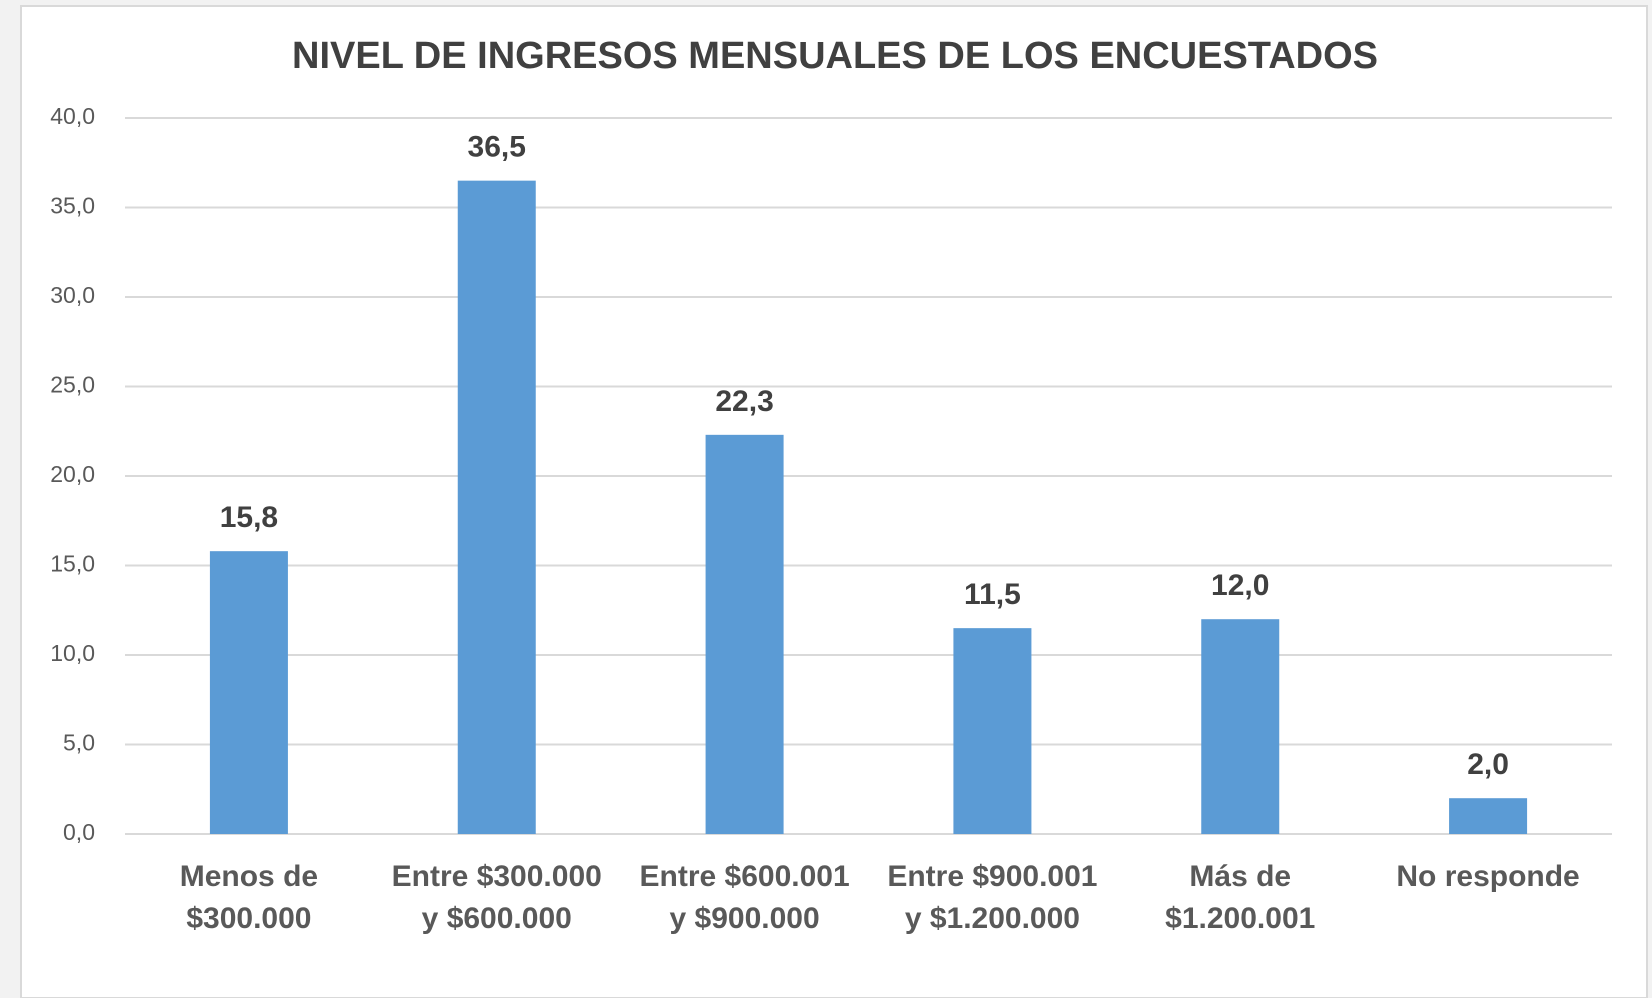  I want to click on data-label: 22,3, so click(744, 401).